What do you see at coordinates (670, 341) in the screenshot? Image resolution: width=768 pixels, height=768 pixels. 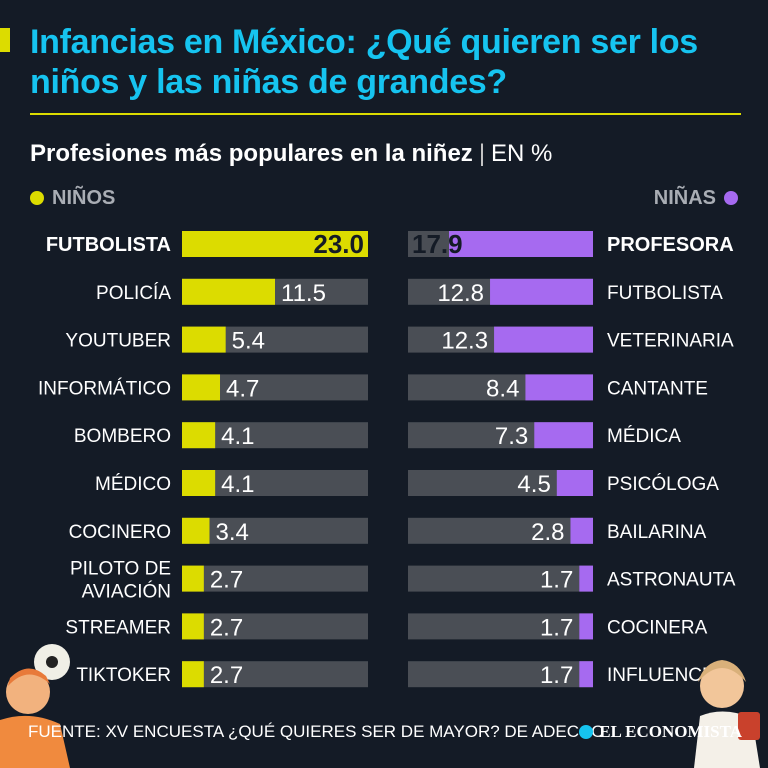 I see `girls-category-label: VETERINARIA` at bounding box center [670, 341].